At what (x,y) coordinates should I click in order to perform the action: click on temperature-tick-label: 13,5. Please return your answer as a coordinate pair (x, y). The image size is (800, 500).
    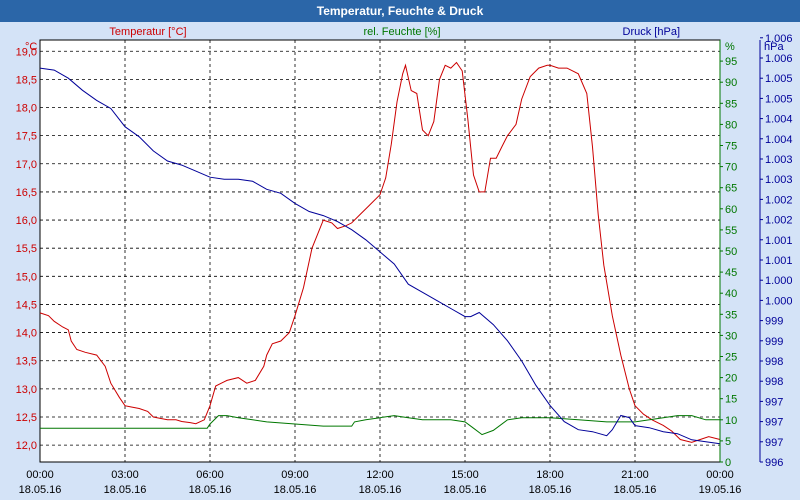
    Looking at the image, I should click on (26, 362).